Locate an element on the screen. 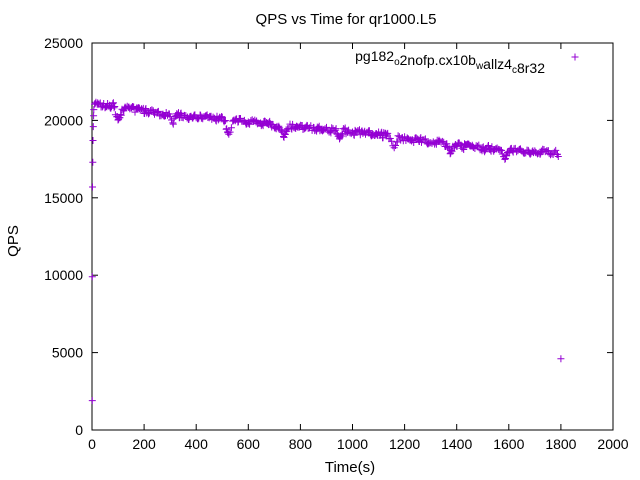 Image resolution: width=640 pixels, height=480 pixels. legend-plus-marker is located at coordinates (575, 57).